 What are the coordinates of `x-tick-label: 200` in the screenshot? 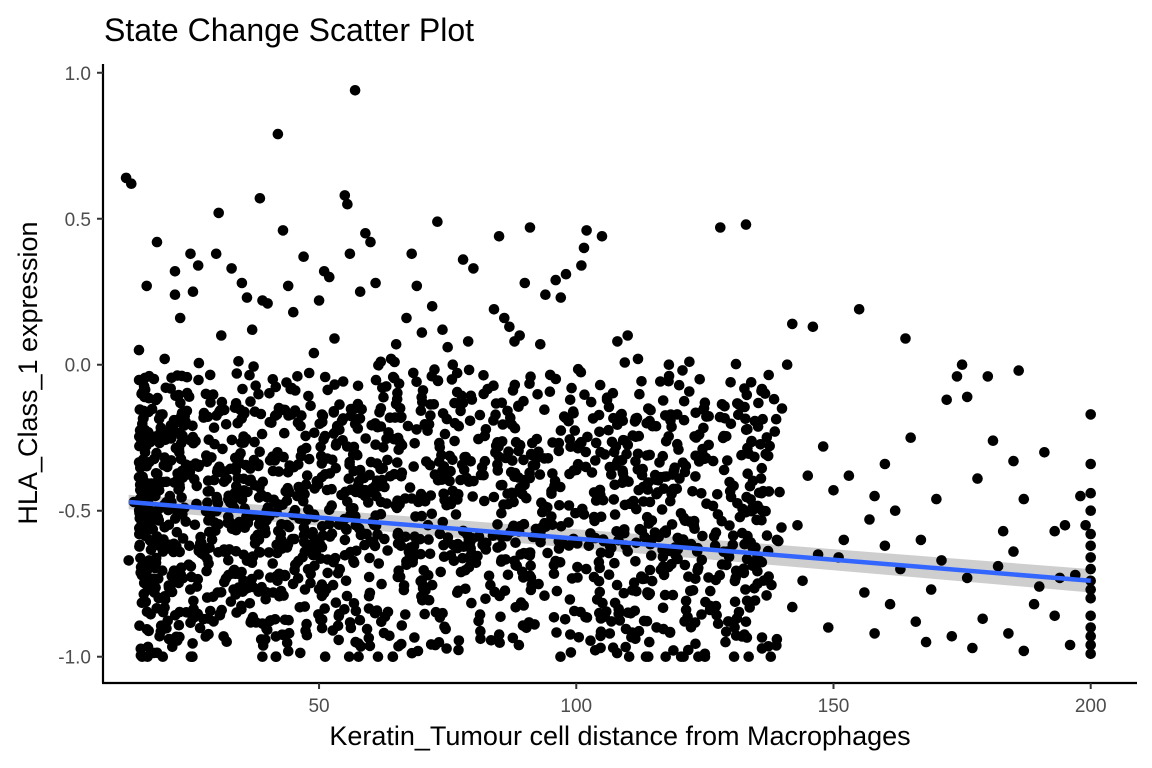 It's located at (1091, 706).